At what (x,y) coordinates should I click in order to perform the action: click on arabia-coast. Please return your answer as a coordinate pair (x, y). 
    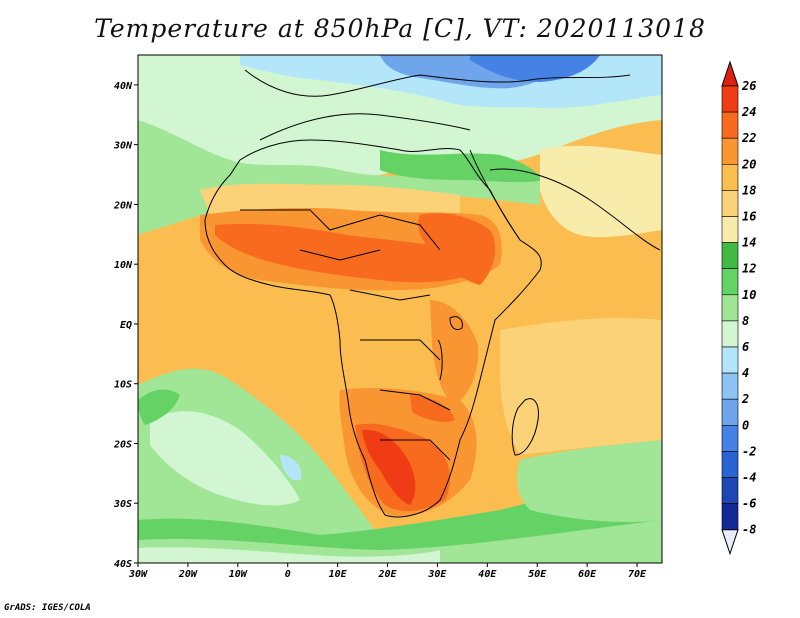
    Looking at the image, I should click on (575, 209).